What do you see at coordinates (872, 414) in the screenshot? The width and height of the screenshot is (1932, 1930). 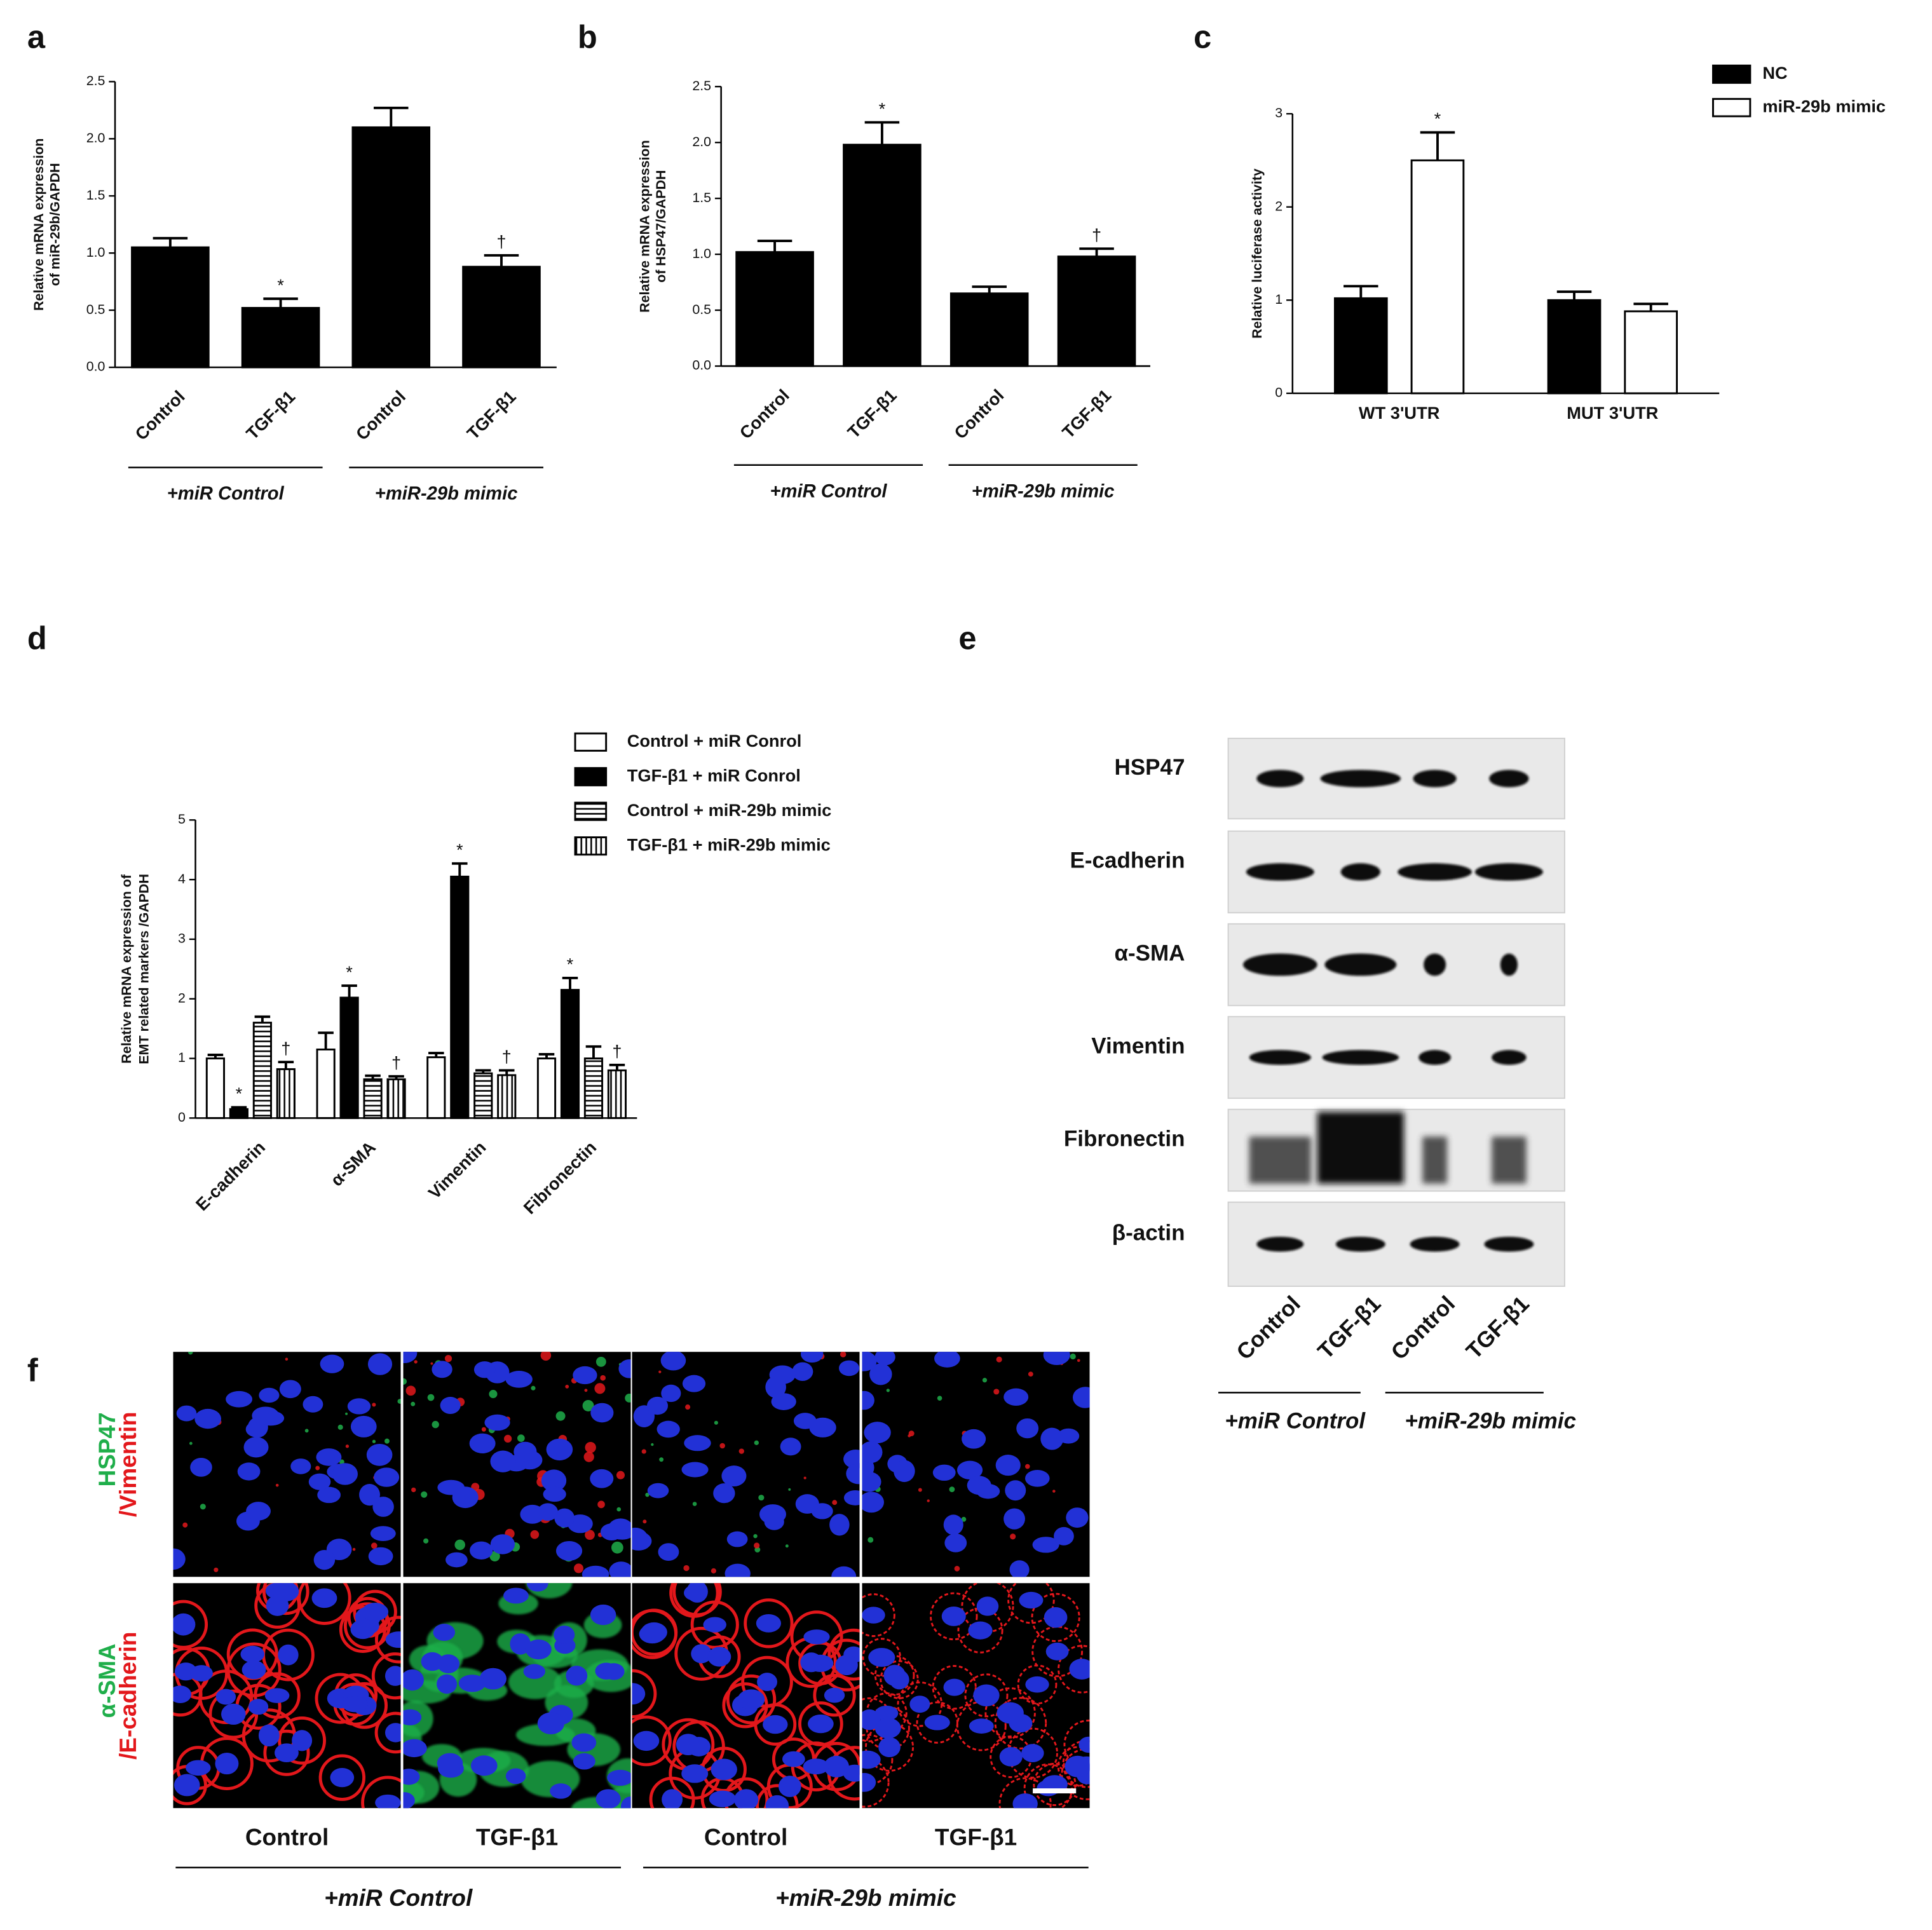 I see `x-tick-label: TGF-β1` at bounding box center [872, 414].